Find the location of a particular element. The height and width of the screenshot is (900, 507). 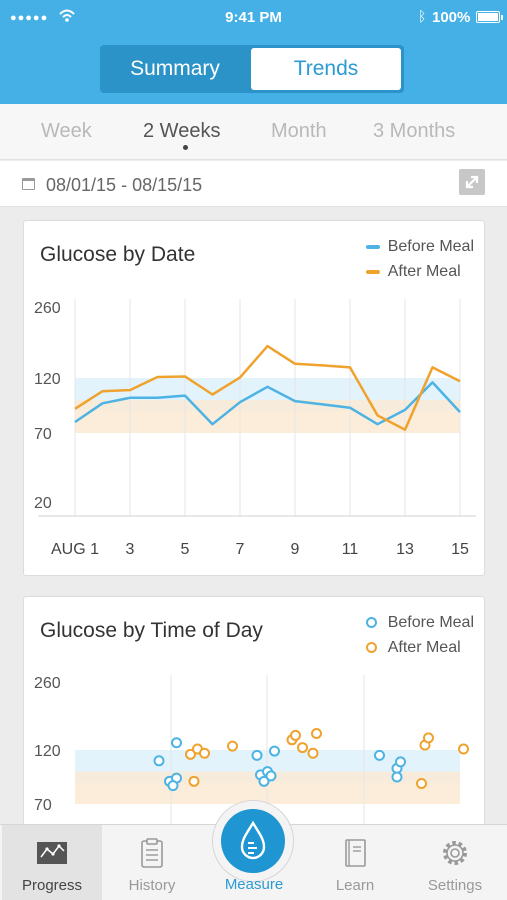

view-switcher: Summary Trends is located at coordinates (252, 69).